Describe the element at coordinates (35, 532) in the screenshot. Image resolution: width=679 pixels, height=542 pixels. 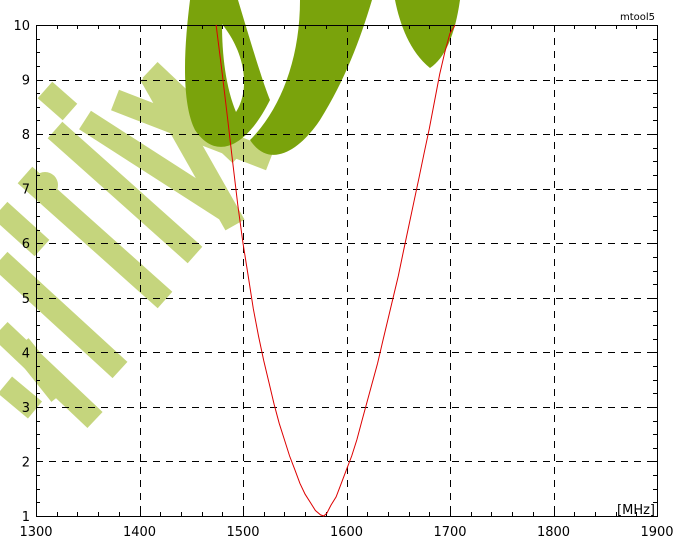
I see `x-tick-label-1300: 1300` at that location.